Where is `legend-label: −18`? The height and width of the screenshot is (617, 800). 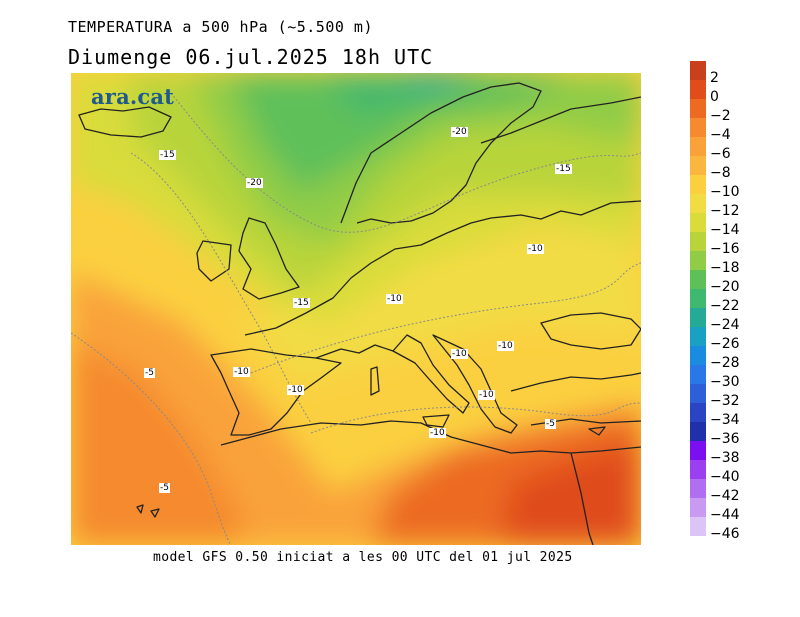 legend-label: −18 is located at coordinates (725, 268).